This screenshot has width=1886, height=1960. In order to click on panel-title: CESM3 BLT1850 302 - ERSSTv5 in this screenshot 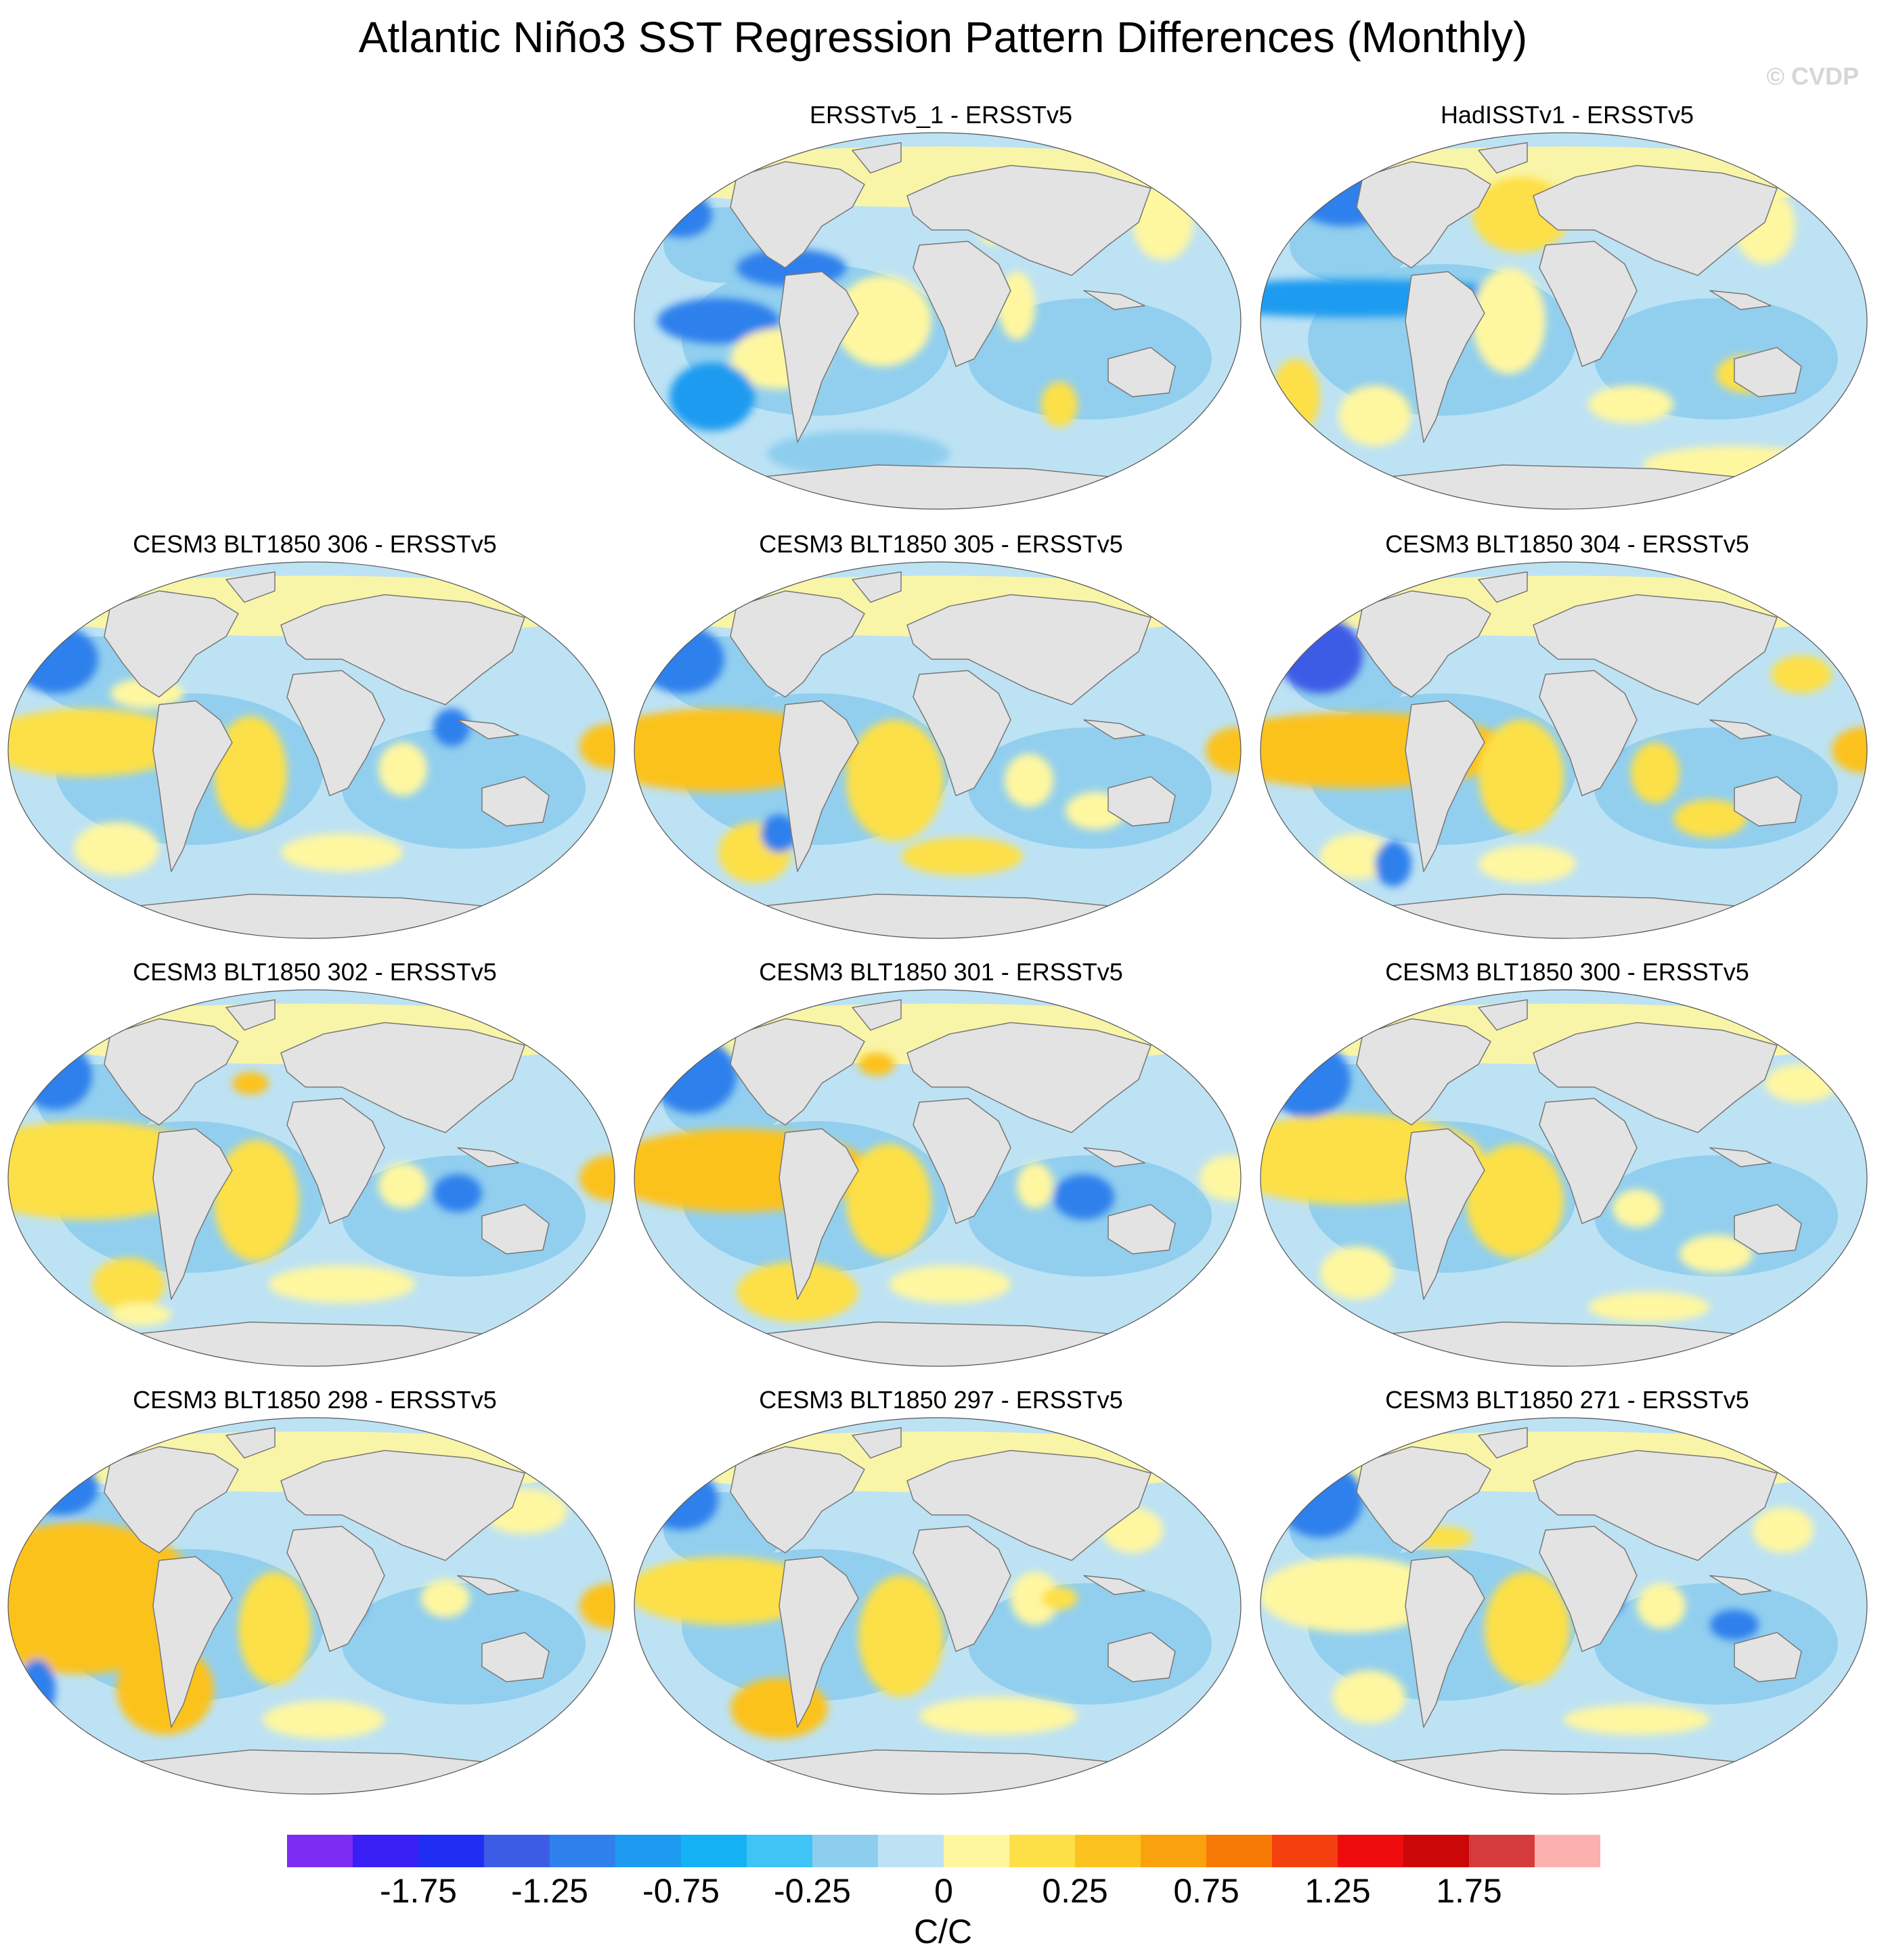, I will do `click(315, 972)`.